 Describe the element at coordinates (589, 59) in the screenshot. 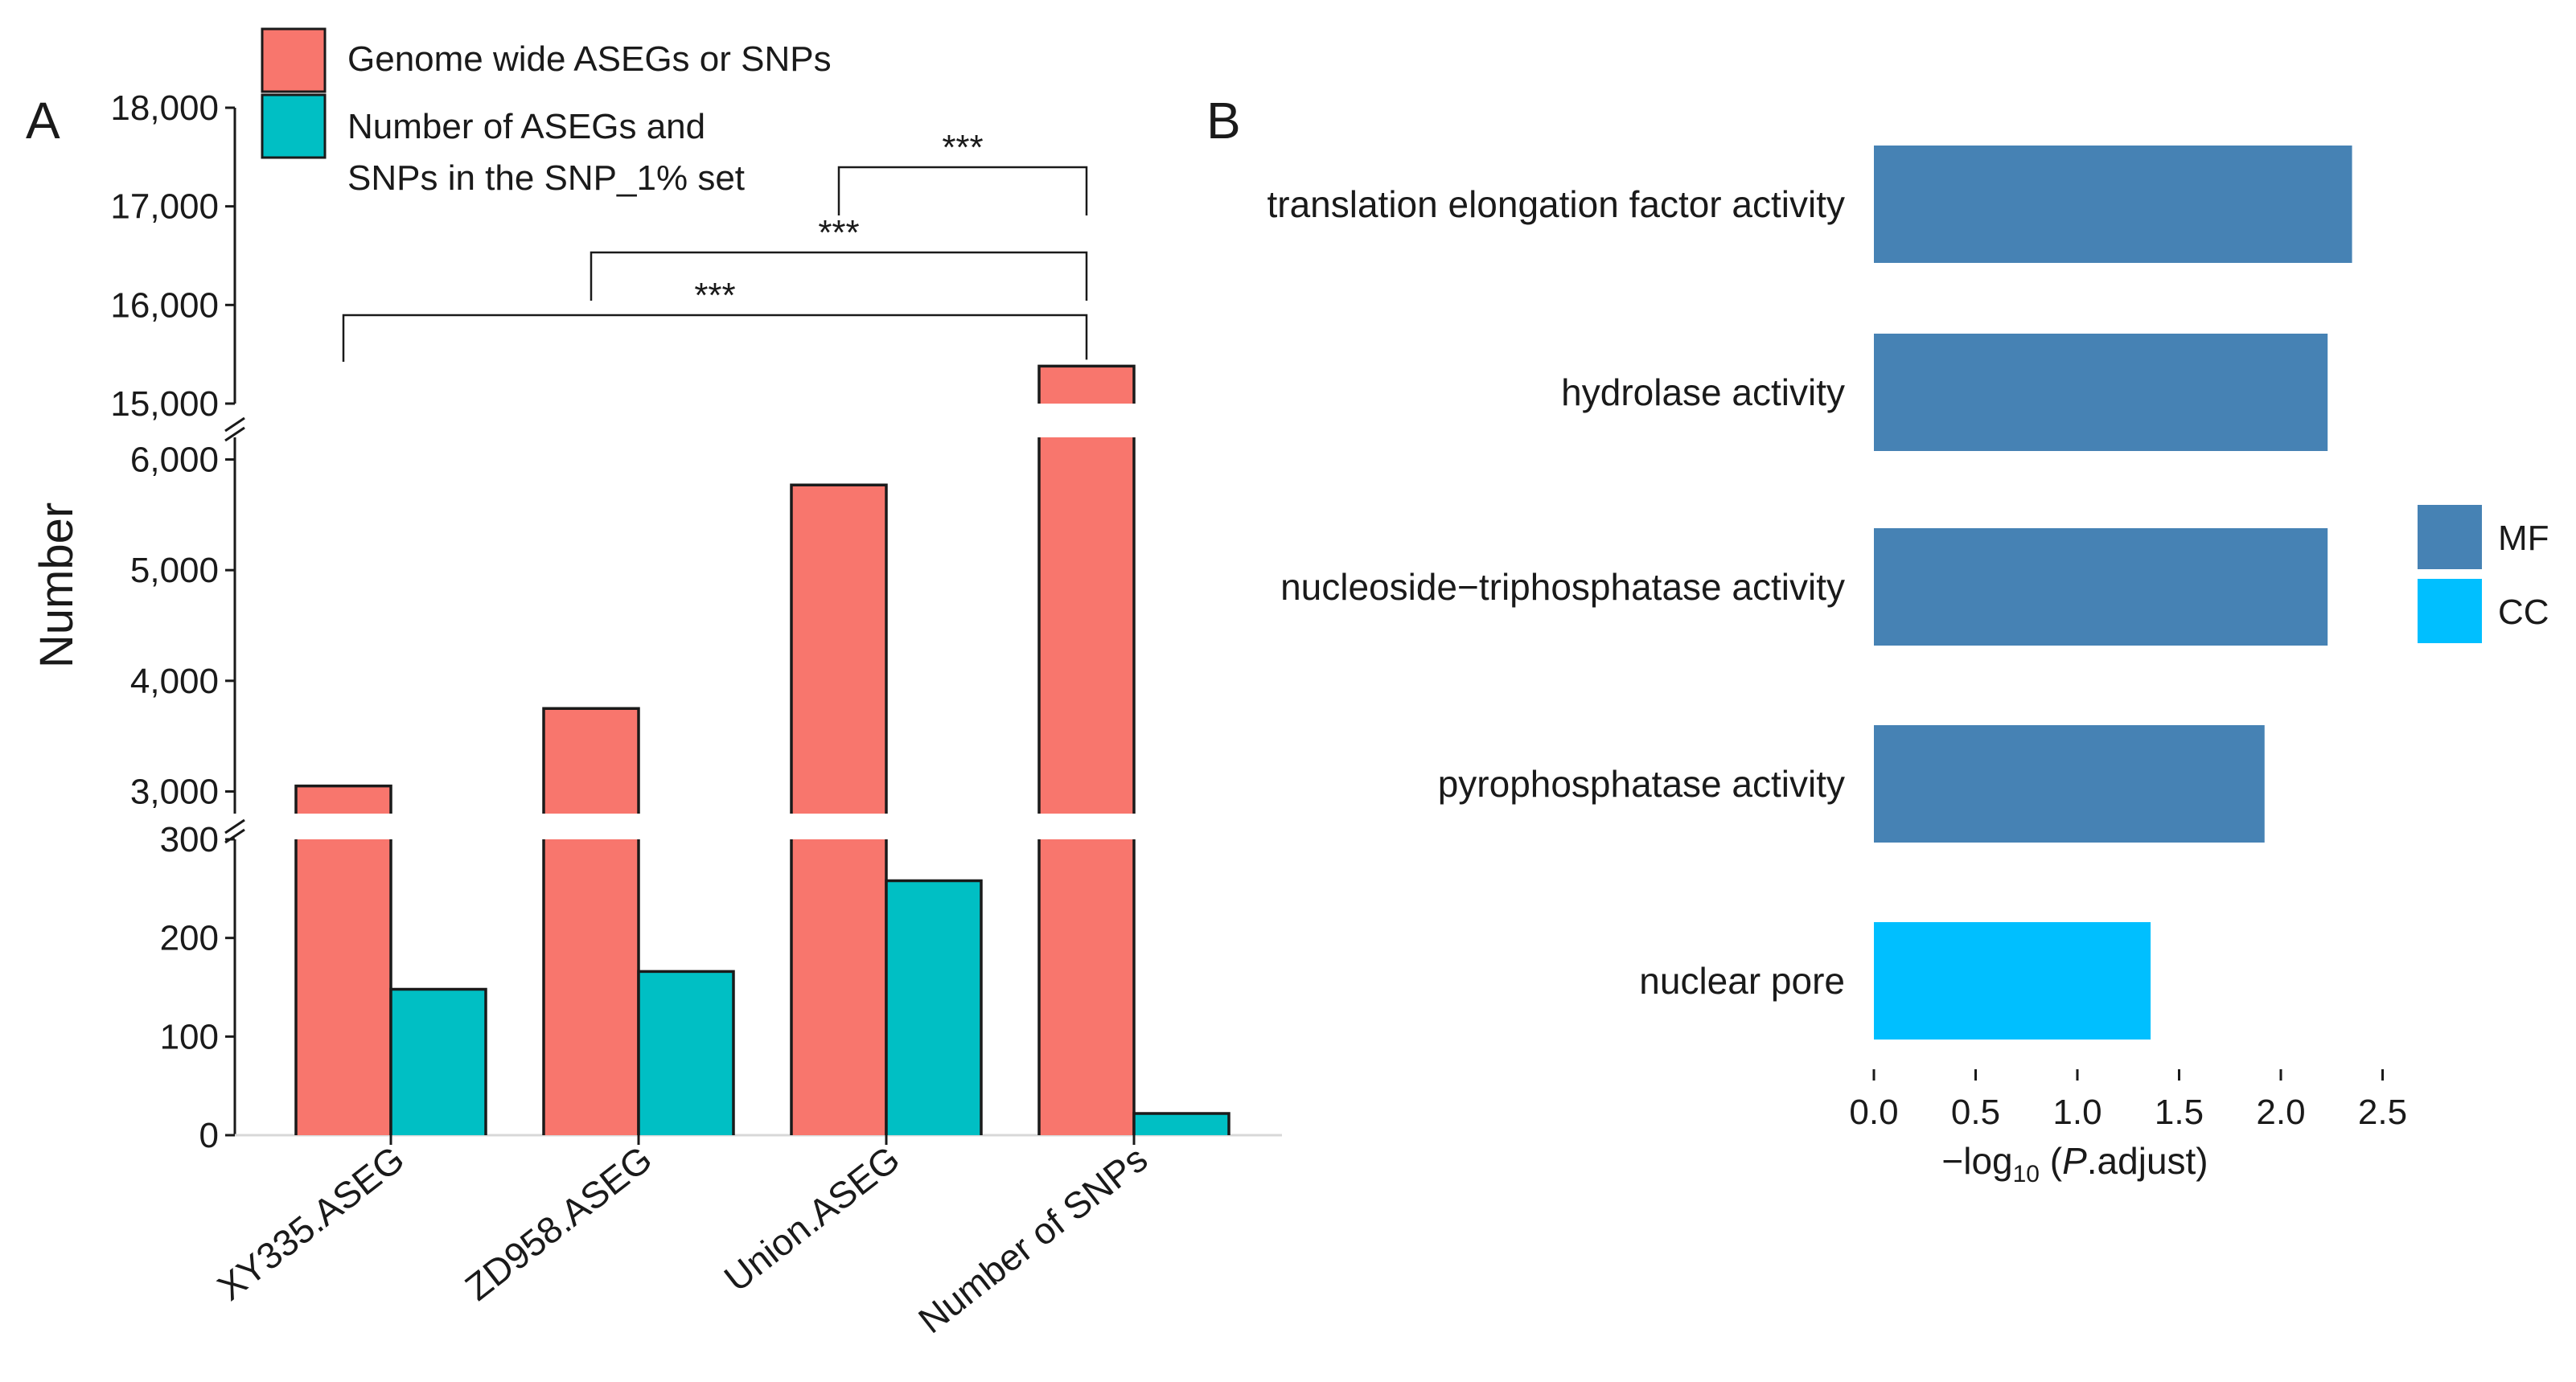

I see `legend-label-genome: Genome wide ASEGs or SNPs` at that location.